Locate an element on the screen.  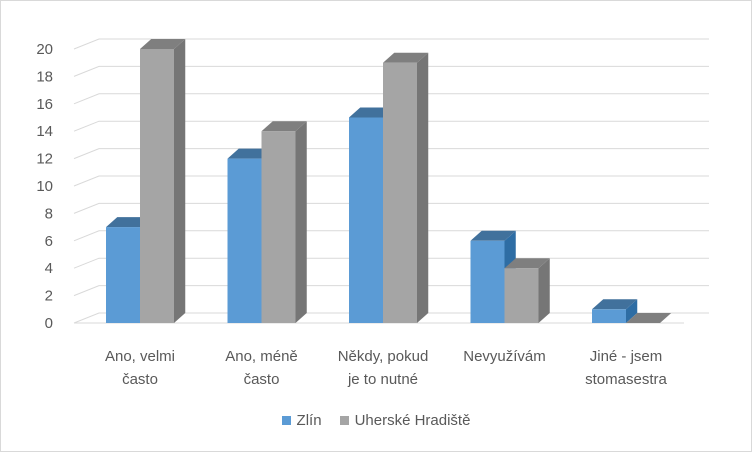
x-category-label: Ano, velmi is located at coordinates (140, 356).